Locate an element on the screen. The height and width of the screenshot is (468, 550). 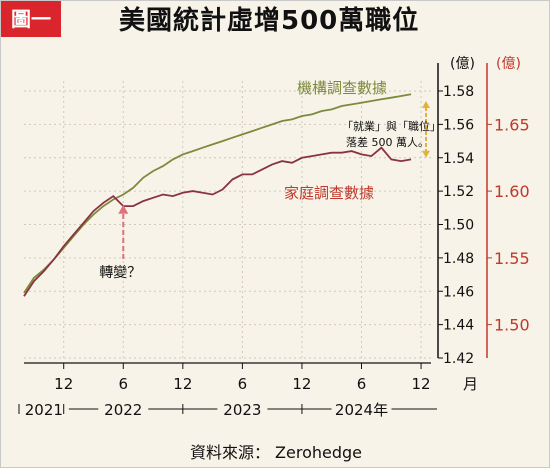
left-tick-label: 1.44 is located at coordinates (458, 326).